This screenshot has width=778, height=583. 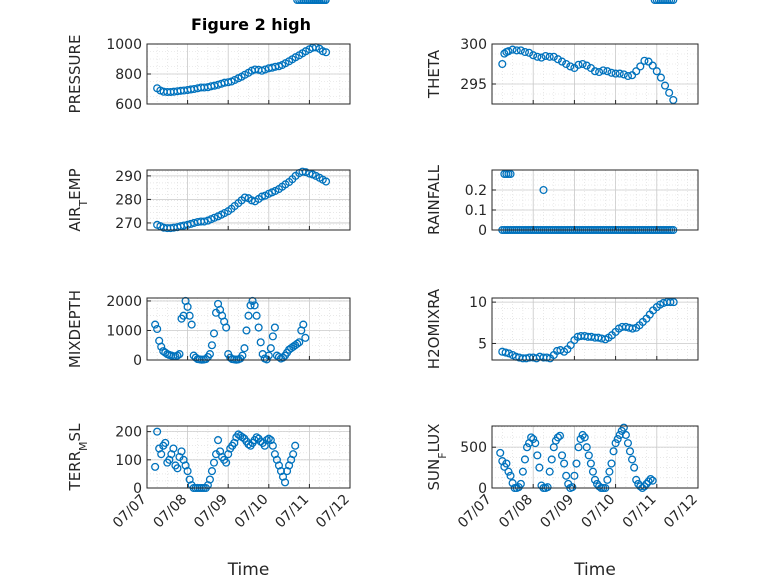 I want to click on y-axis-label: H2OMIXRA, so click(x=434, y=328).